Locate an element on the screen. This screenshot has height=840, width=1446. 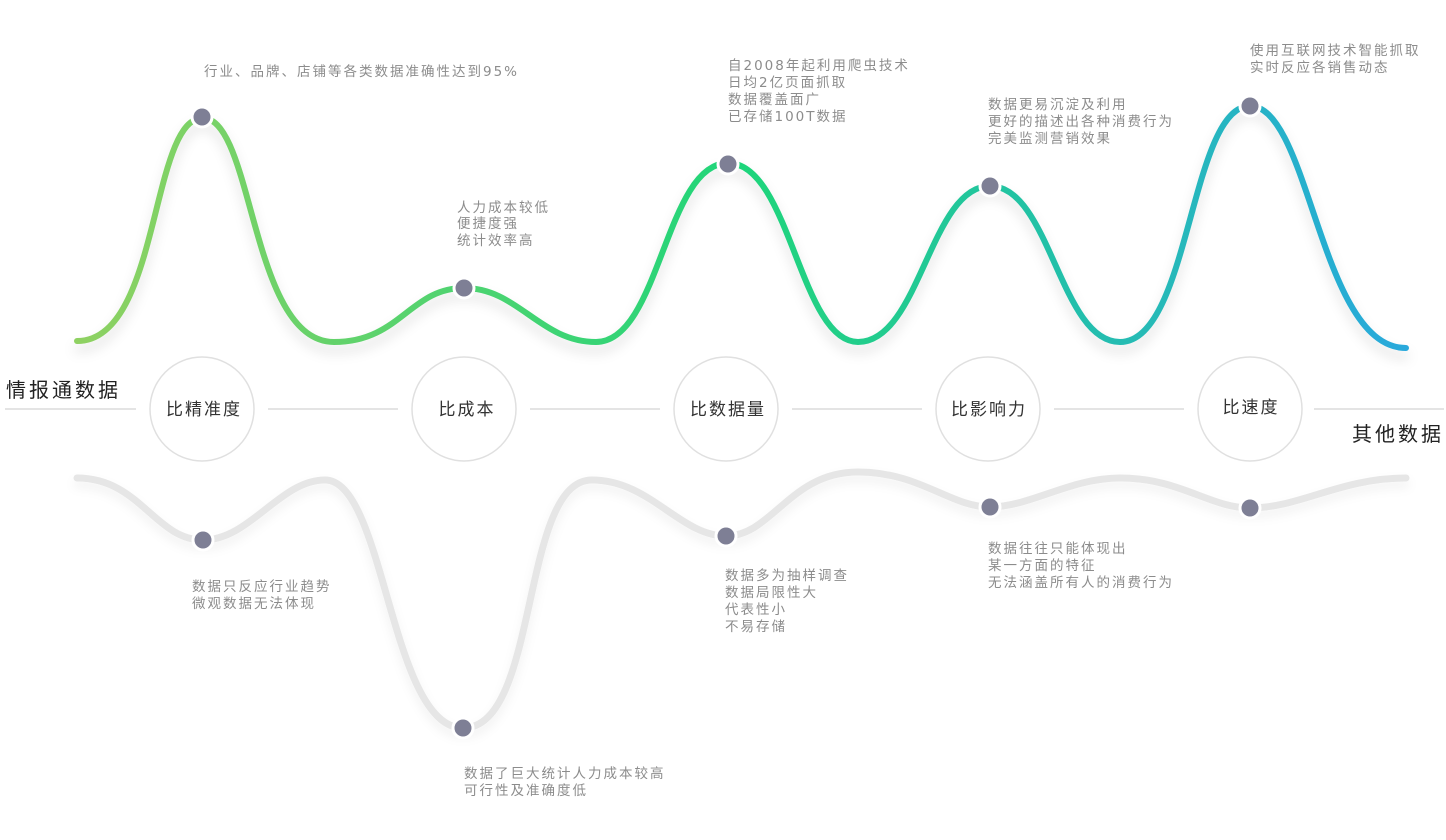
note-line: 数据覆盖面广 is located at coordinates (774, 100).